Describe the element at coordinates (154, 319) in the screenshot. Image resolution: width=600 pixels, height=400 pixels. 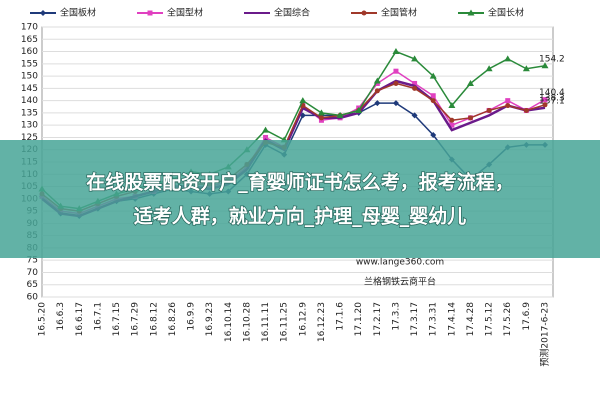
I see `x-tick-label: 16.8.12` at that location.